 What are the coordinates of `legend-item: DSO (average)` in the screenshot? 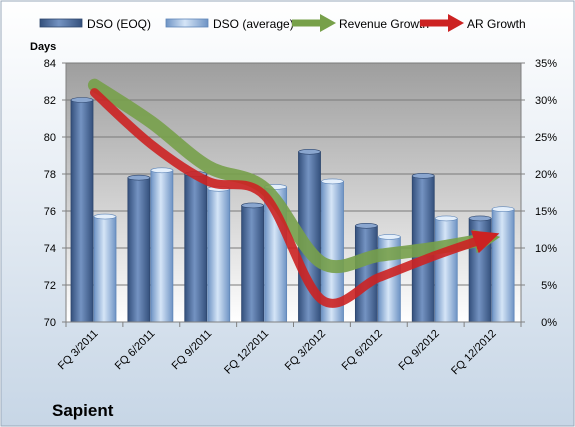 It's located at (229, 24).